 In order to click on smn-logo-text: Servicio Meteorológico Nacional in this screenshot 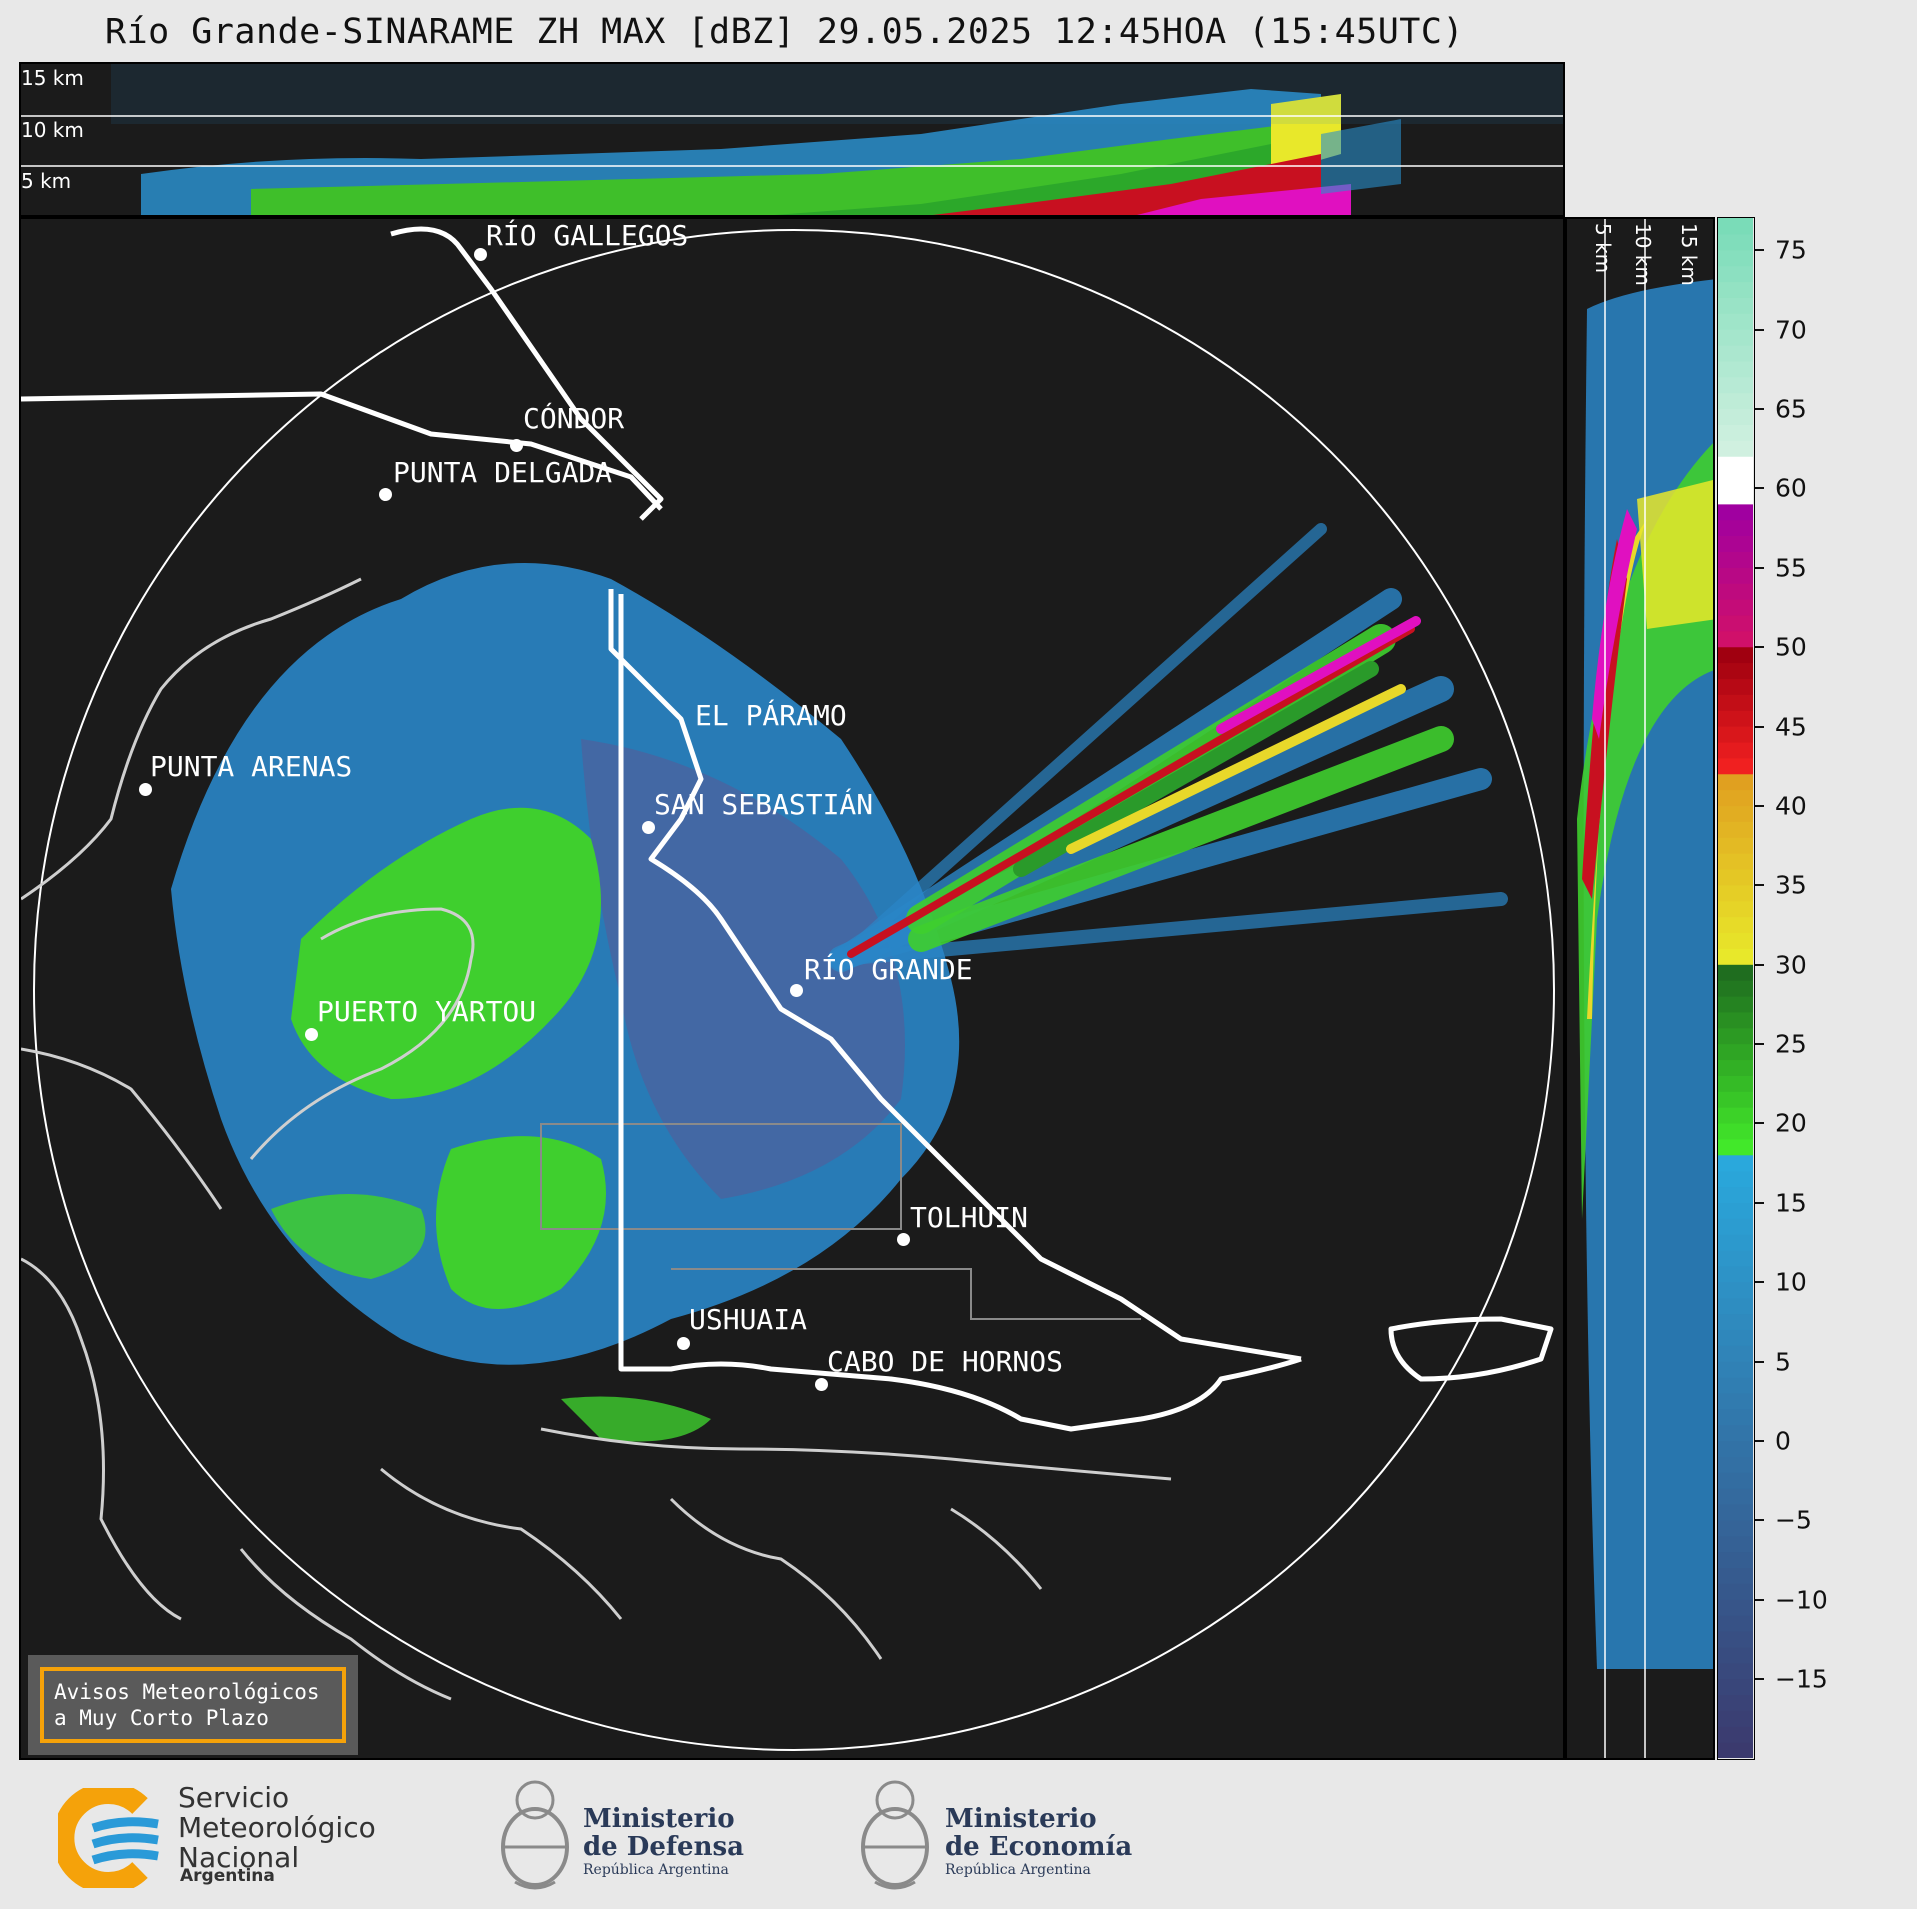, I will do `click(277, 1828)`.